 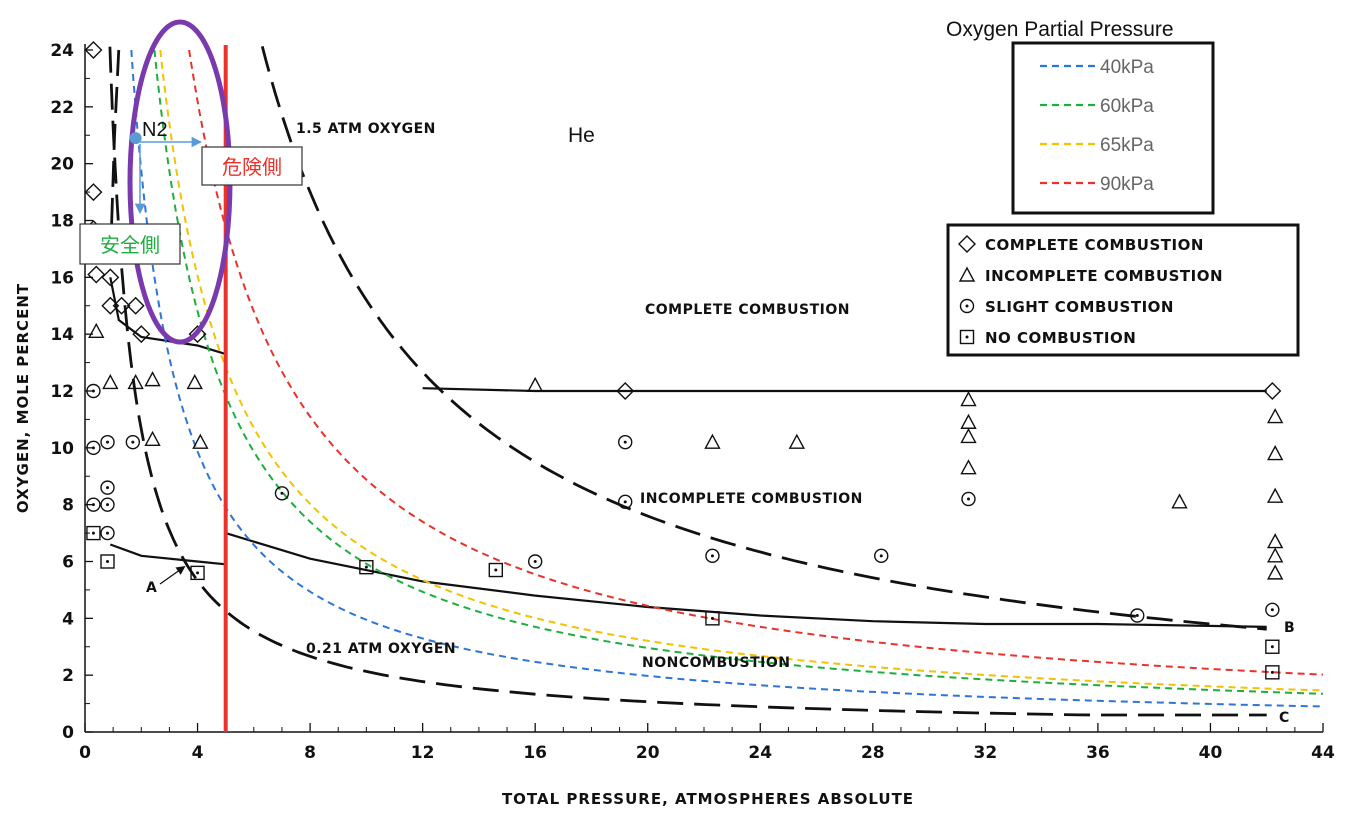 I want to click on marker-legend-label: COMPLETE COMBUSTION, so click(x=1094, y=245).